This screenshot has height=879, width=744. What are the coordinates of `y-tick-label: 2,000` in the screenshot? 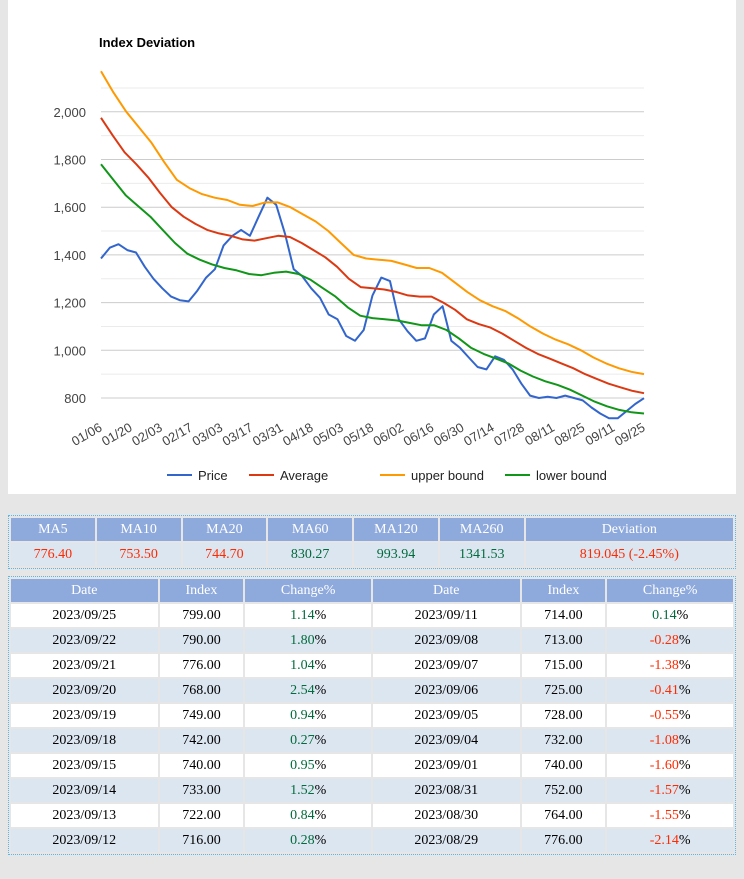 It's located at (69, 112).